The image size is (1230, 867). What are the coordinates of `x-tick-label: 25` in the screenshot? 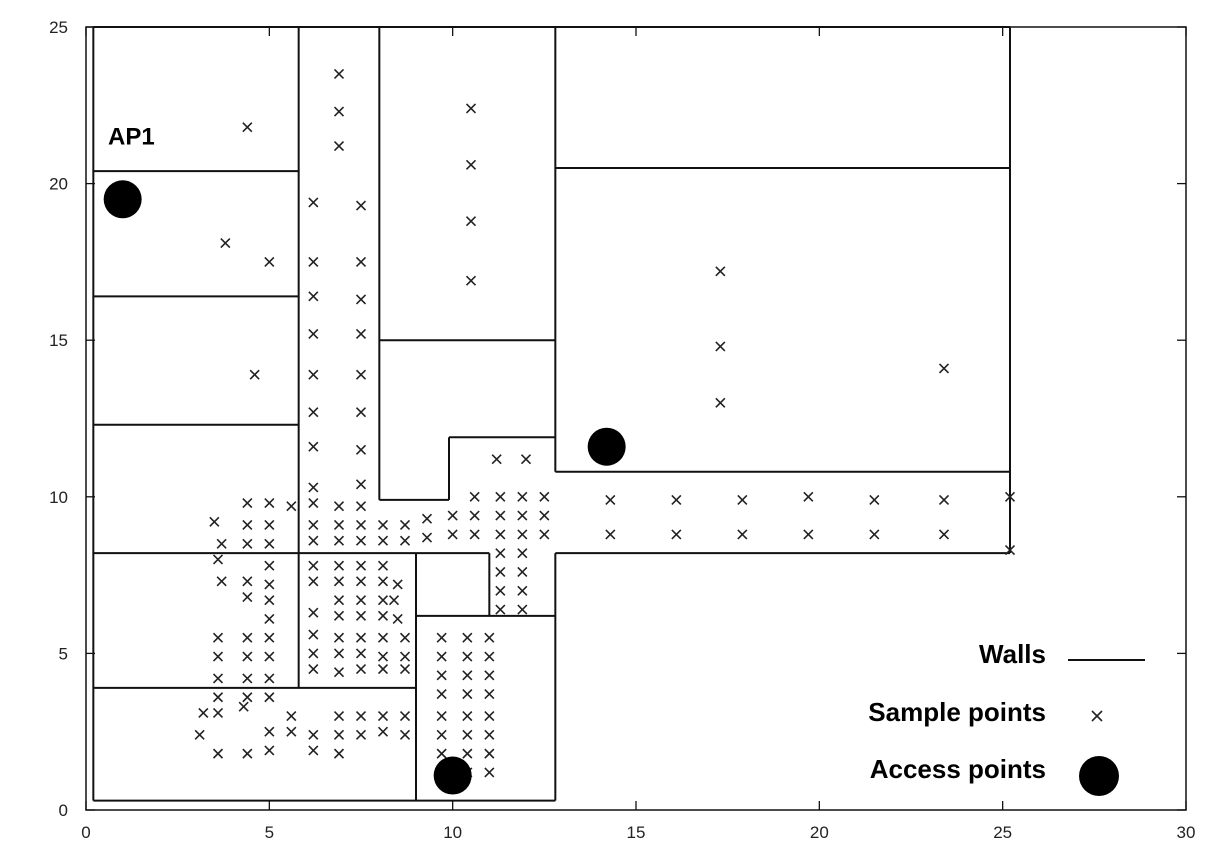 It's located at (1002, 832).